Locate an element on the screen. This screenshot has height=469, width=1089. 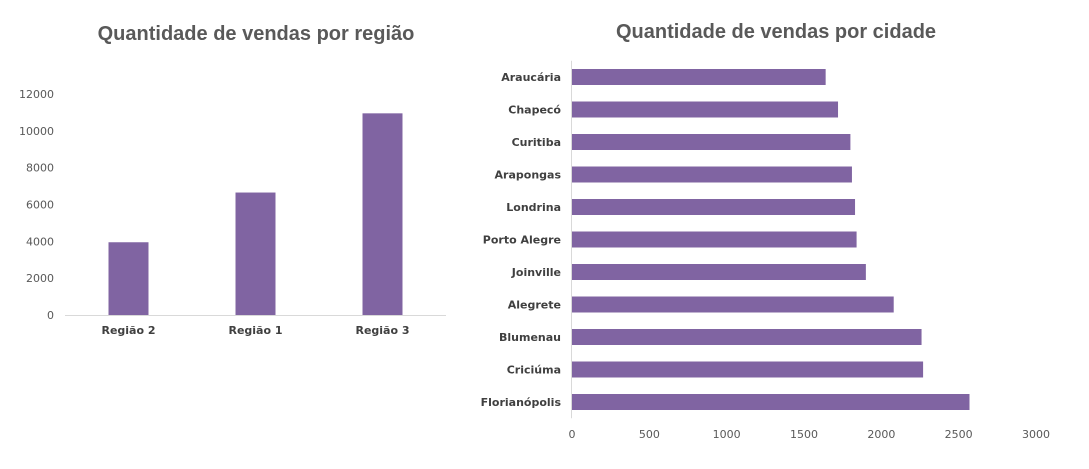
city-category-label: Joinville is located at coordinates (536, 272).